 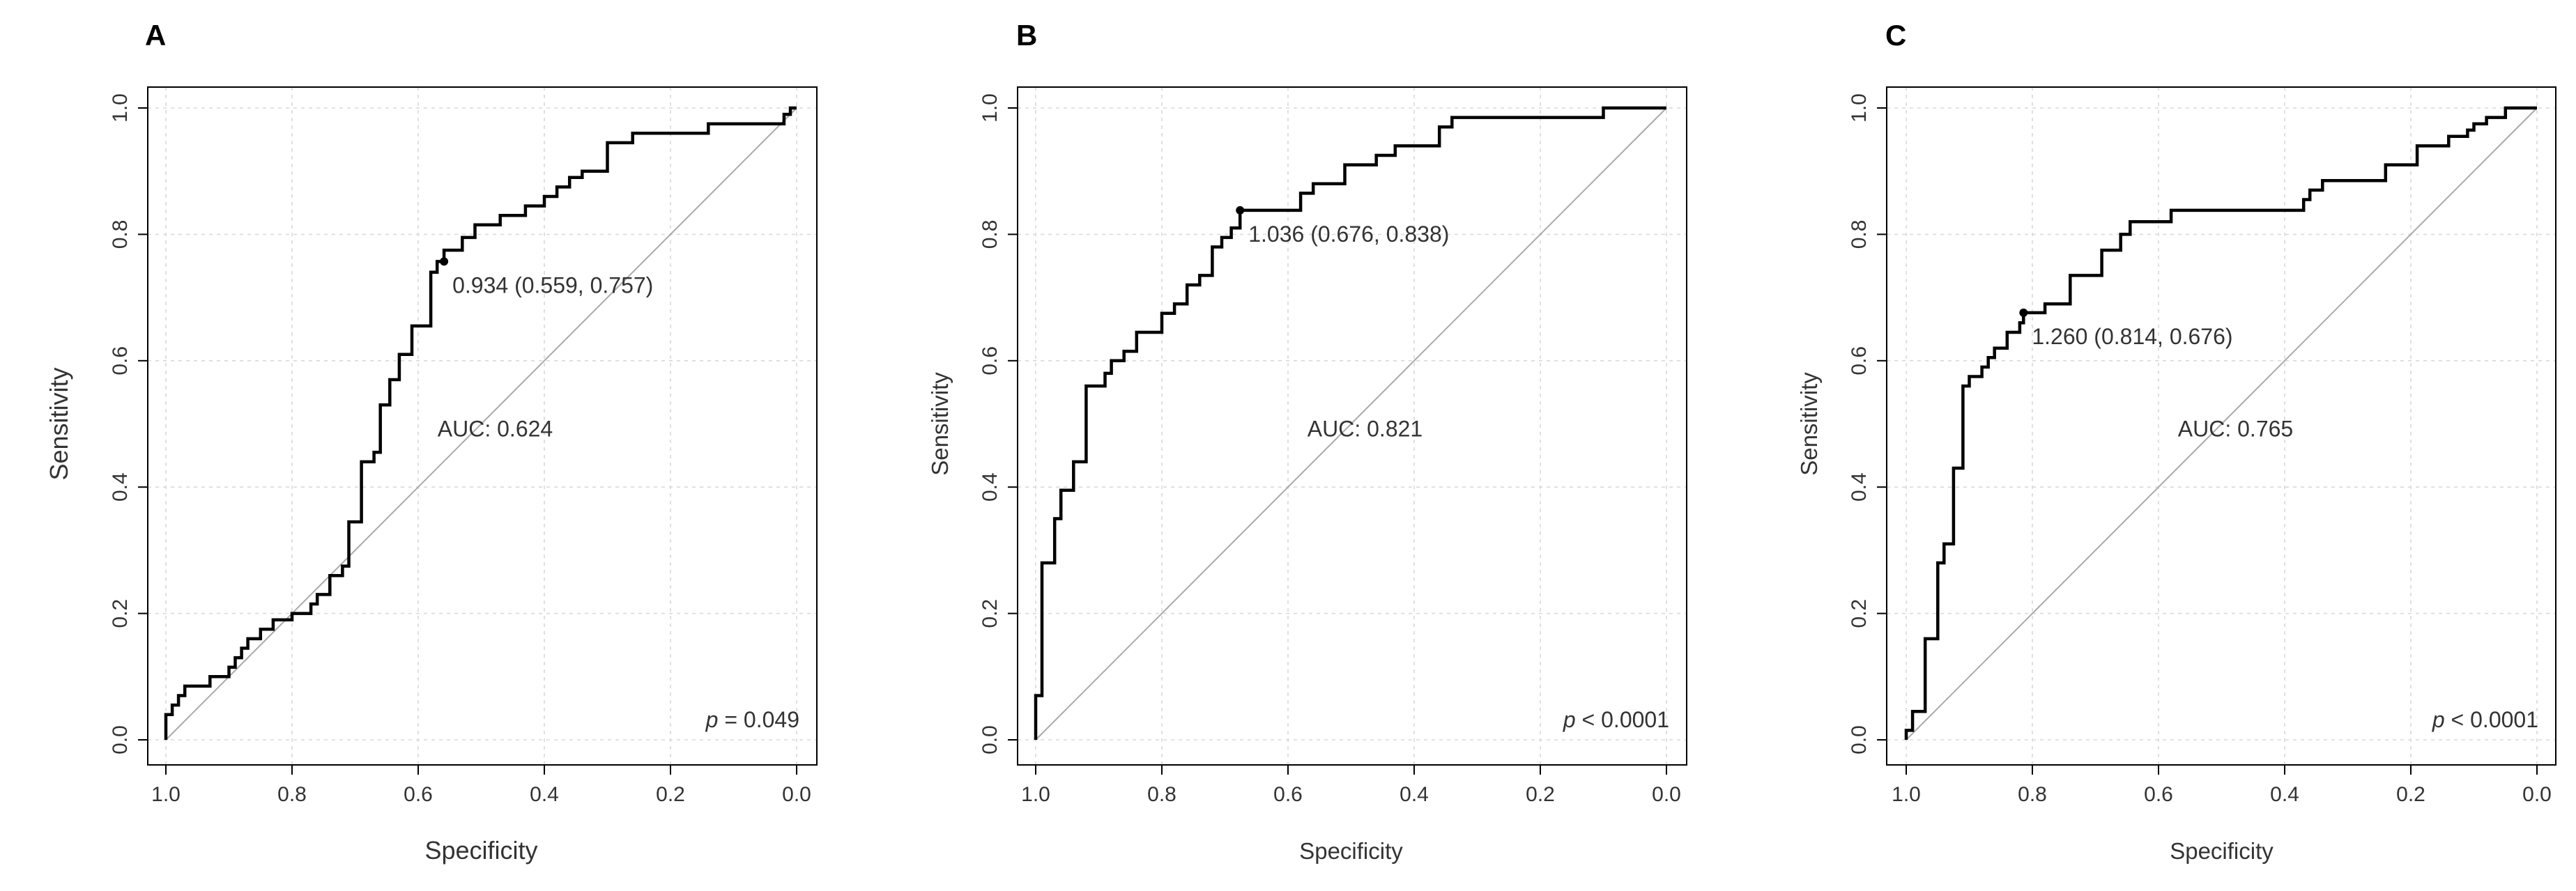 What do you see at coordinates (2132, 336) in the screenshot?
I see `threshold-label: 1.260 (0.814, 0.676)` at bounding box center [2132, 336].